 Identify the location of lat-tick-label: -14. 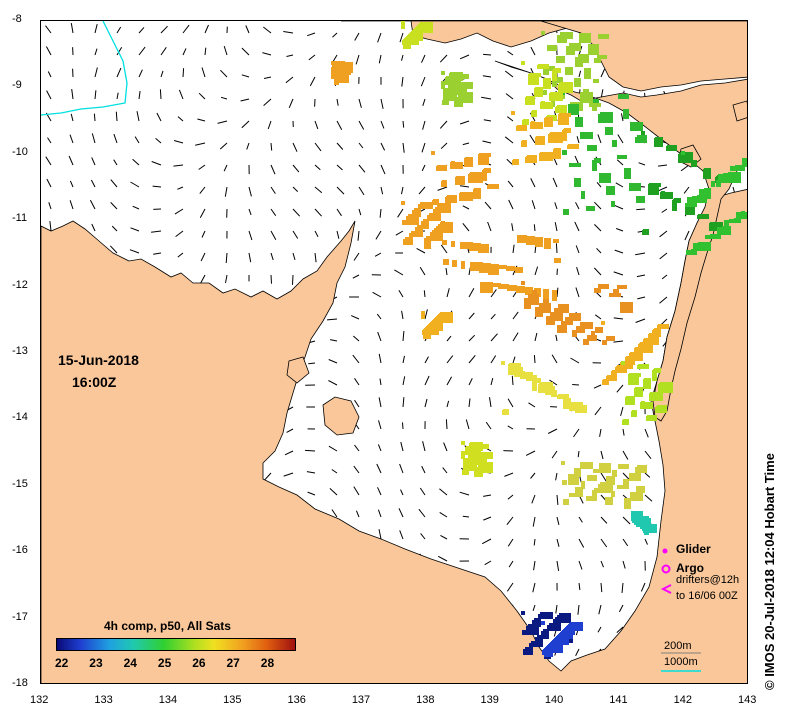
(20, 417).